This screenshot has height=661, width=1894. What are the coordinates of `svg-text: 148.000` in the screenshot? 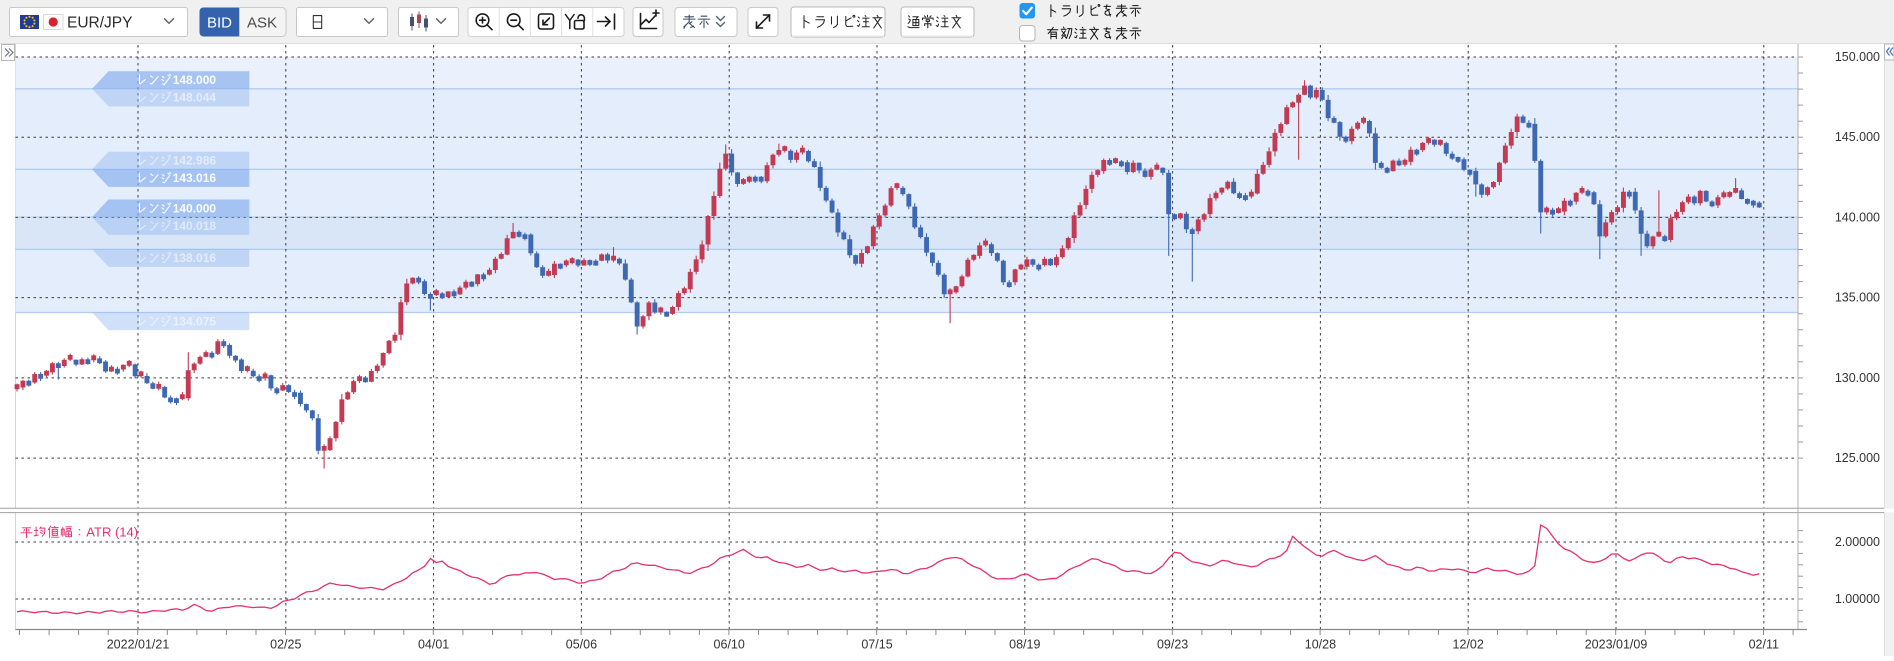 It's located at (195, 80).